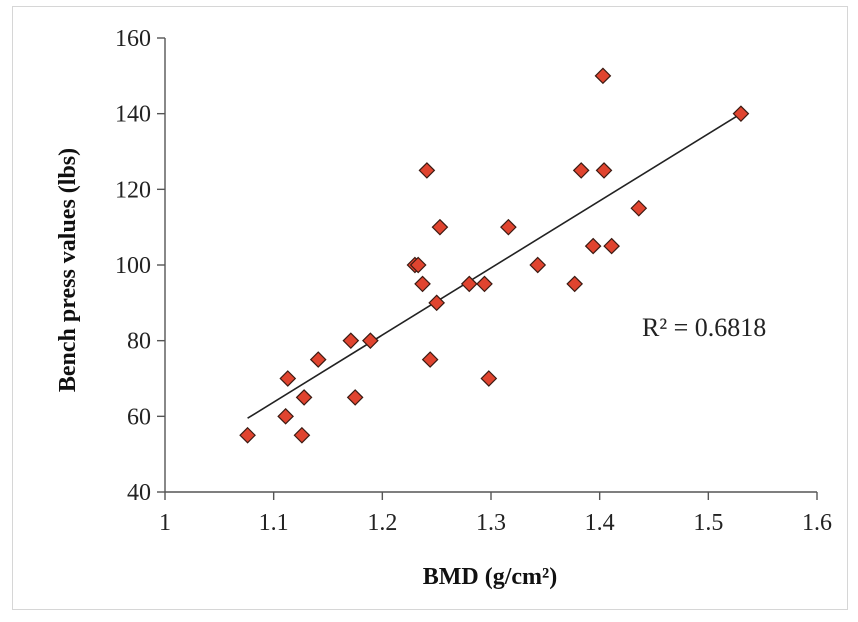  What do you see at coordinates (133, 190) in the screenshot?
I see `y-tick-label: 120` at bounding box center [133, 190].